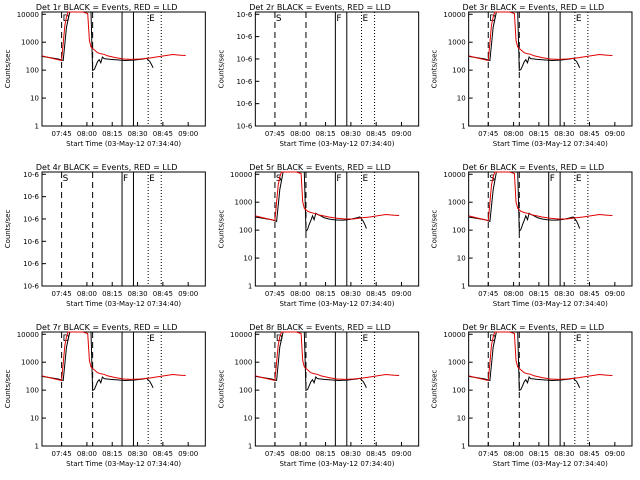 Image resolution: width=640 pixels, height=480 pixels. I want to click on panel-title: Det 6r BLACK = Events, RED = LLD, so click(534, 167).